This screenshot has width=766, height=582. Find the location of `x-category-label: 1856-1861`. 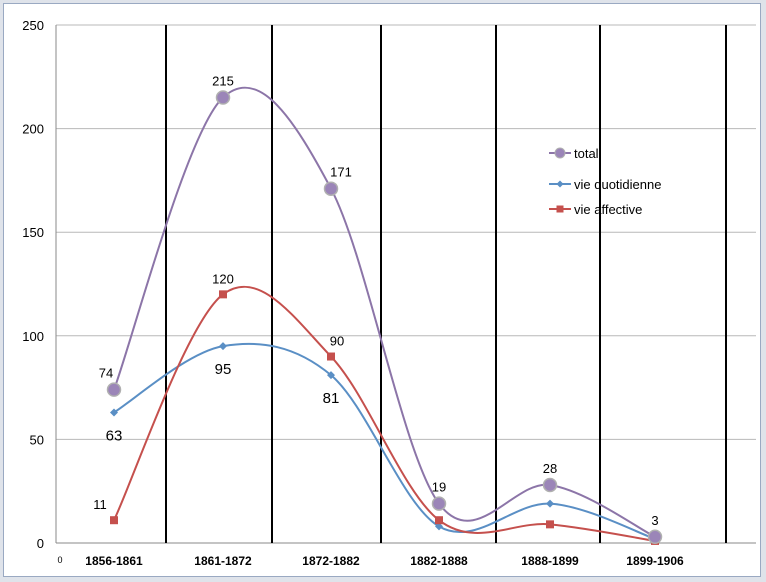

x-category-label: 1856-1861 is located at coordinates (114, 561).